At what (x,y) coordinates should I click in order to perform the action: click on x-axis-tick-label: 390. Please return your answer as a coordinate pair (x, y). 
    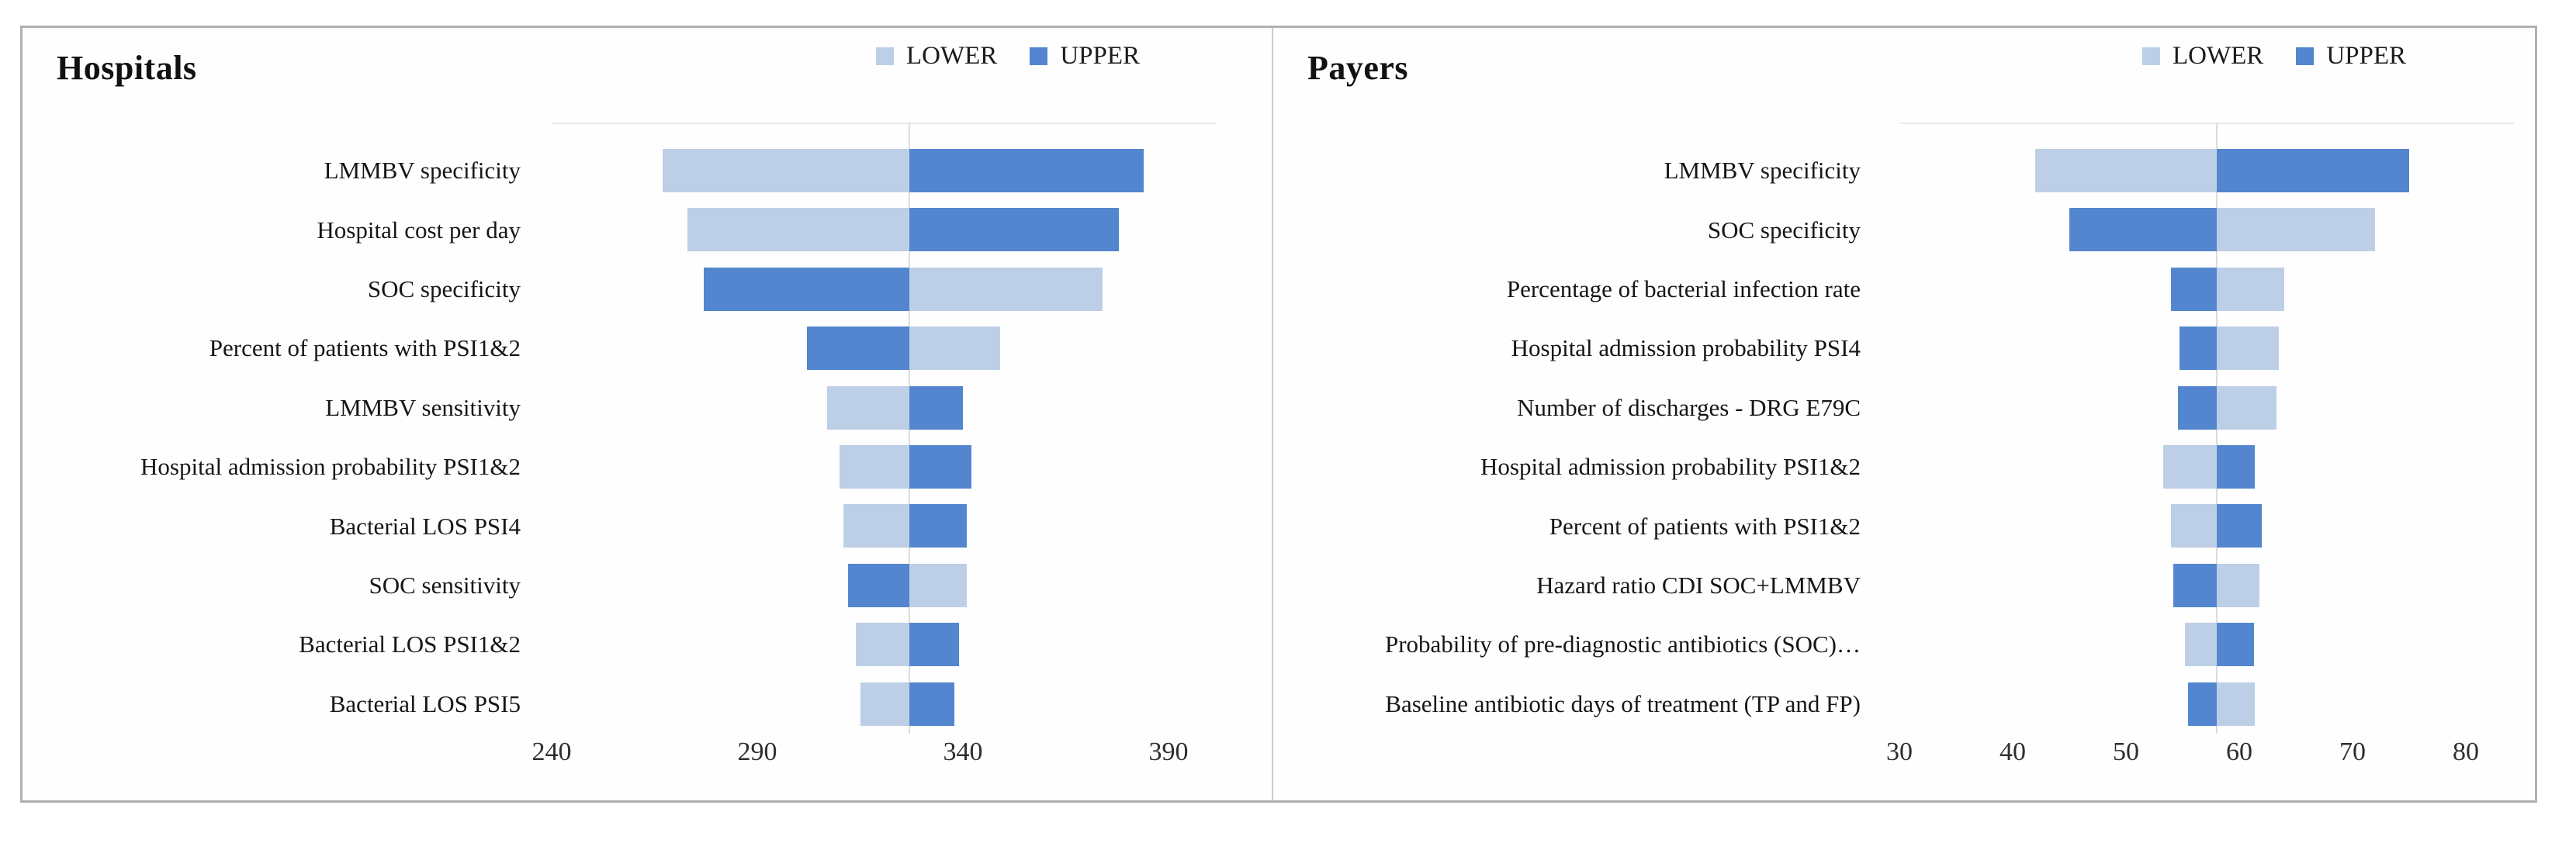
    Looking at the image, I should click on (1168, 752).